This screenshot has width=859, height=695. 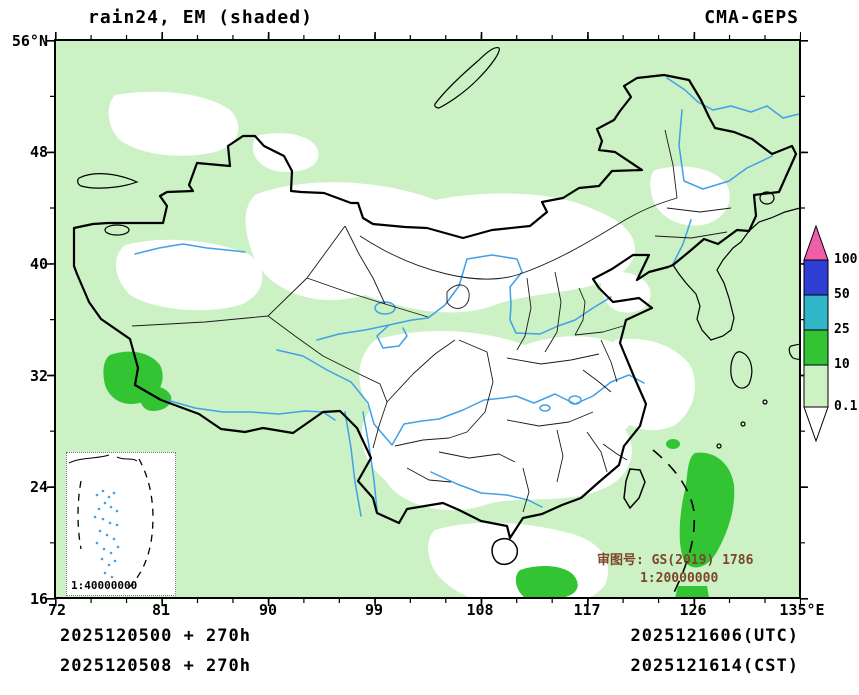 I want to click on lon-label-99: 99, so click(x=374, y=610).